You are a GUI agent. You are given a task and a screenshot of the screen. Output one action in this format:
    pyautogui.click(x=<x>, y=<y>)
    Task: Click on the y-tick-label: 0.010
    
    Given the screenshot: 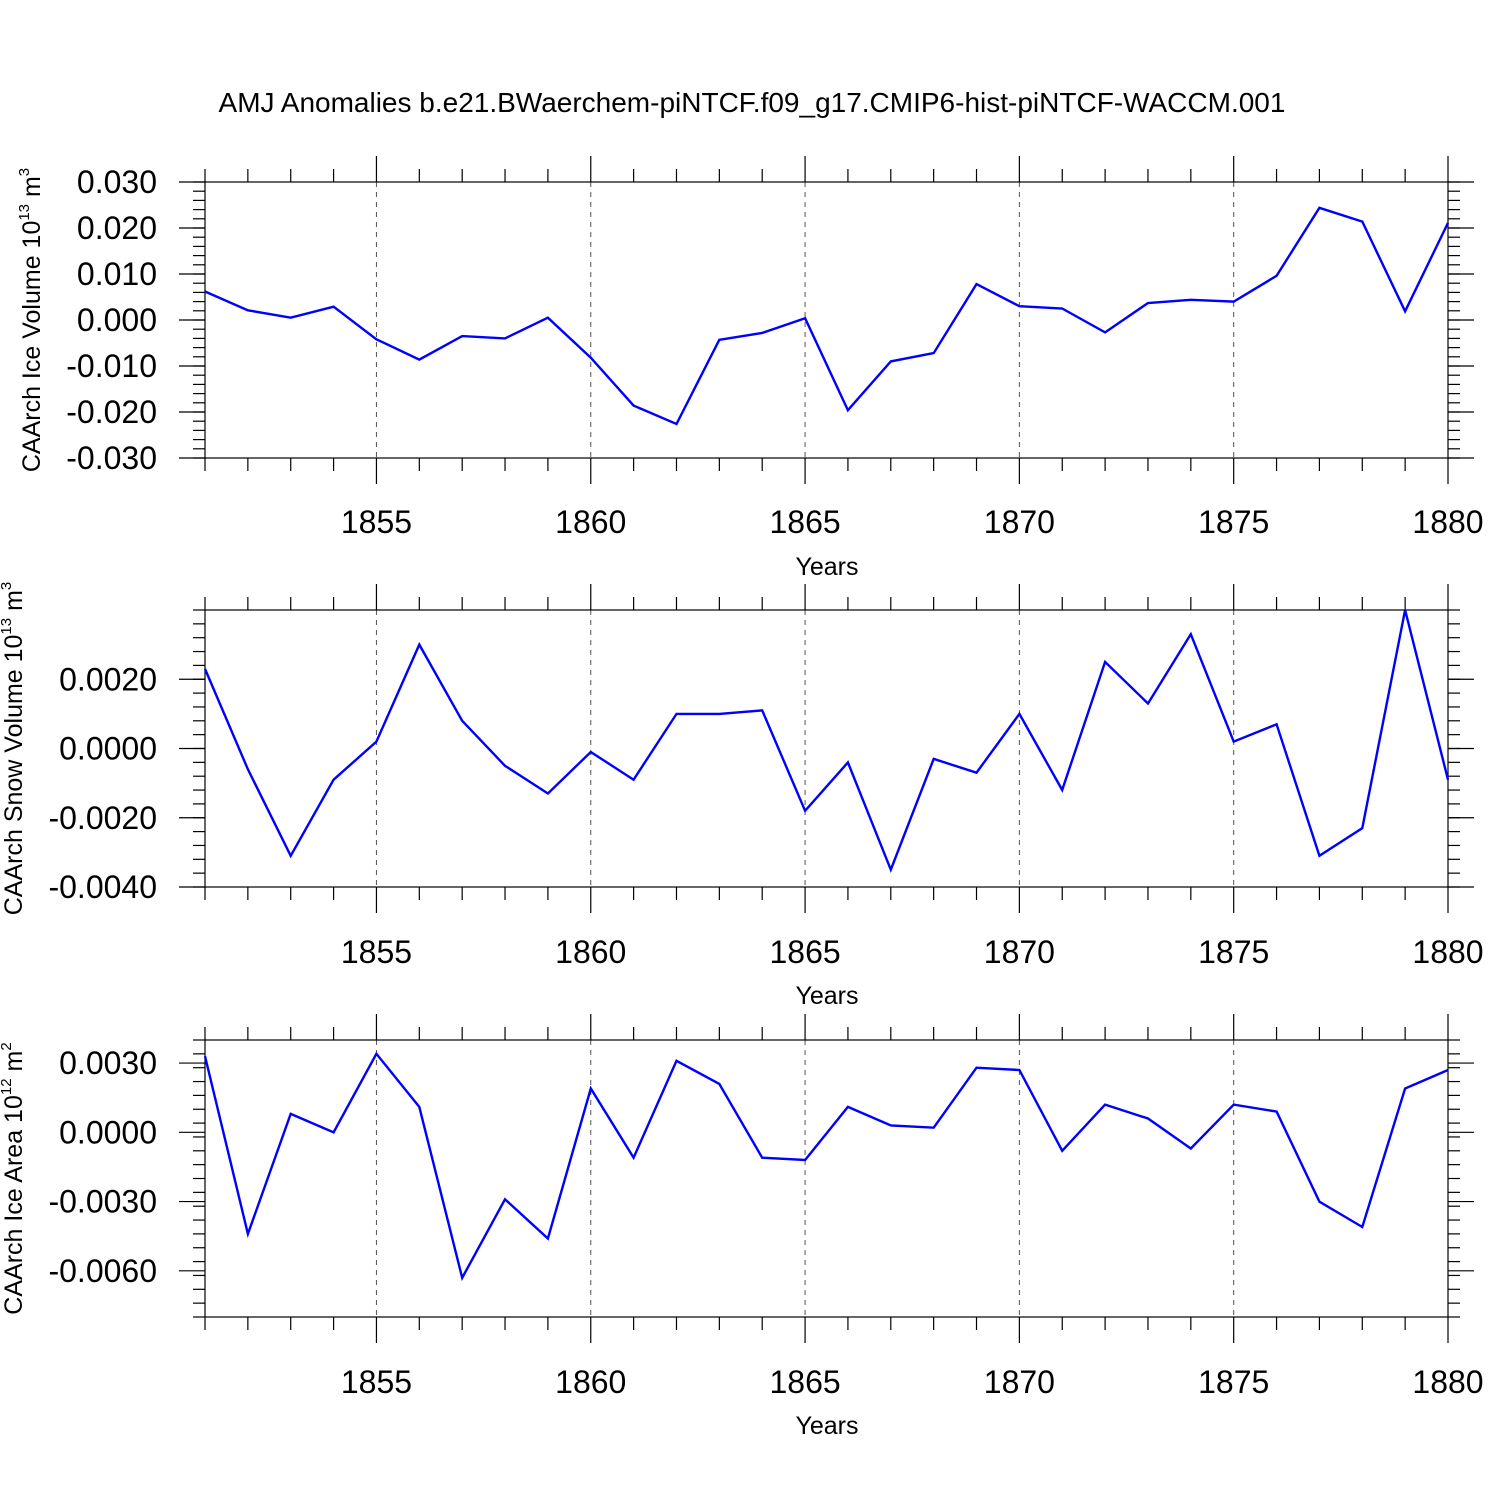 What is the action you would take?
    pyautogui.click(x=117, y=274)
    